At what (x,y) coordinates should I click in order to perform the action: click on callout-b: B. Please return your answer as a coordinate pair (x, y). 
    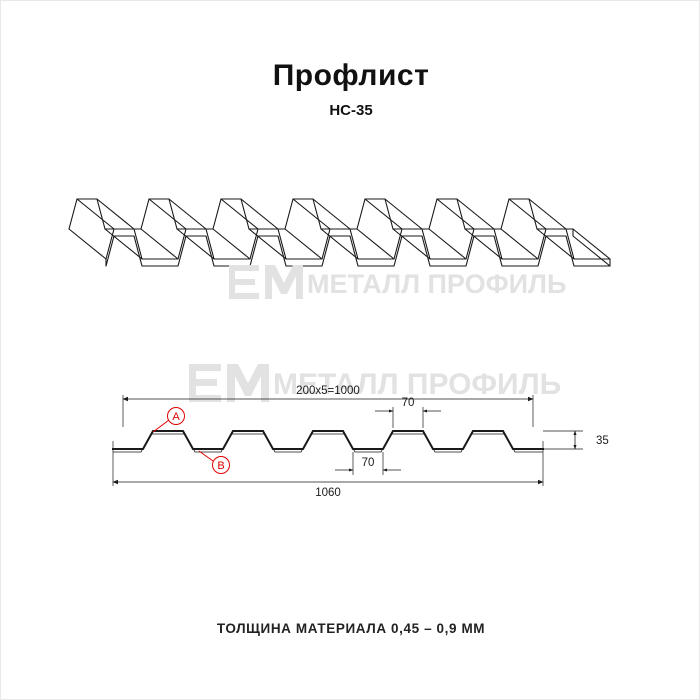
    Looking at the image, I should click on (214, 462).